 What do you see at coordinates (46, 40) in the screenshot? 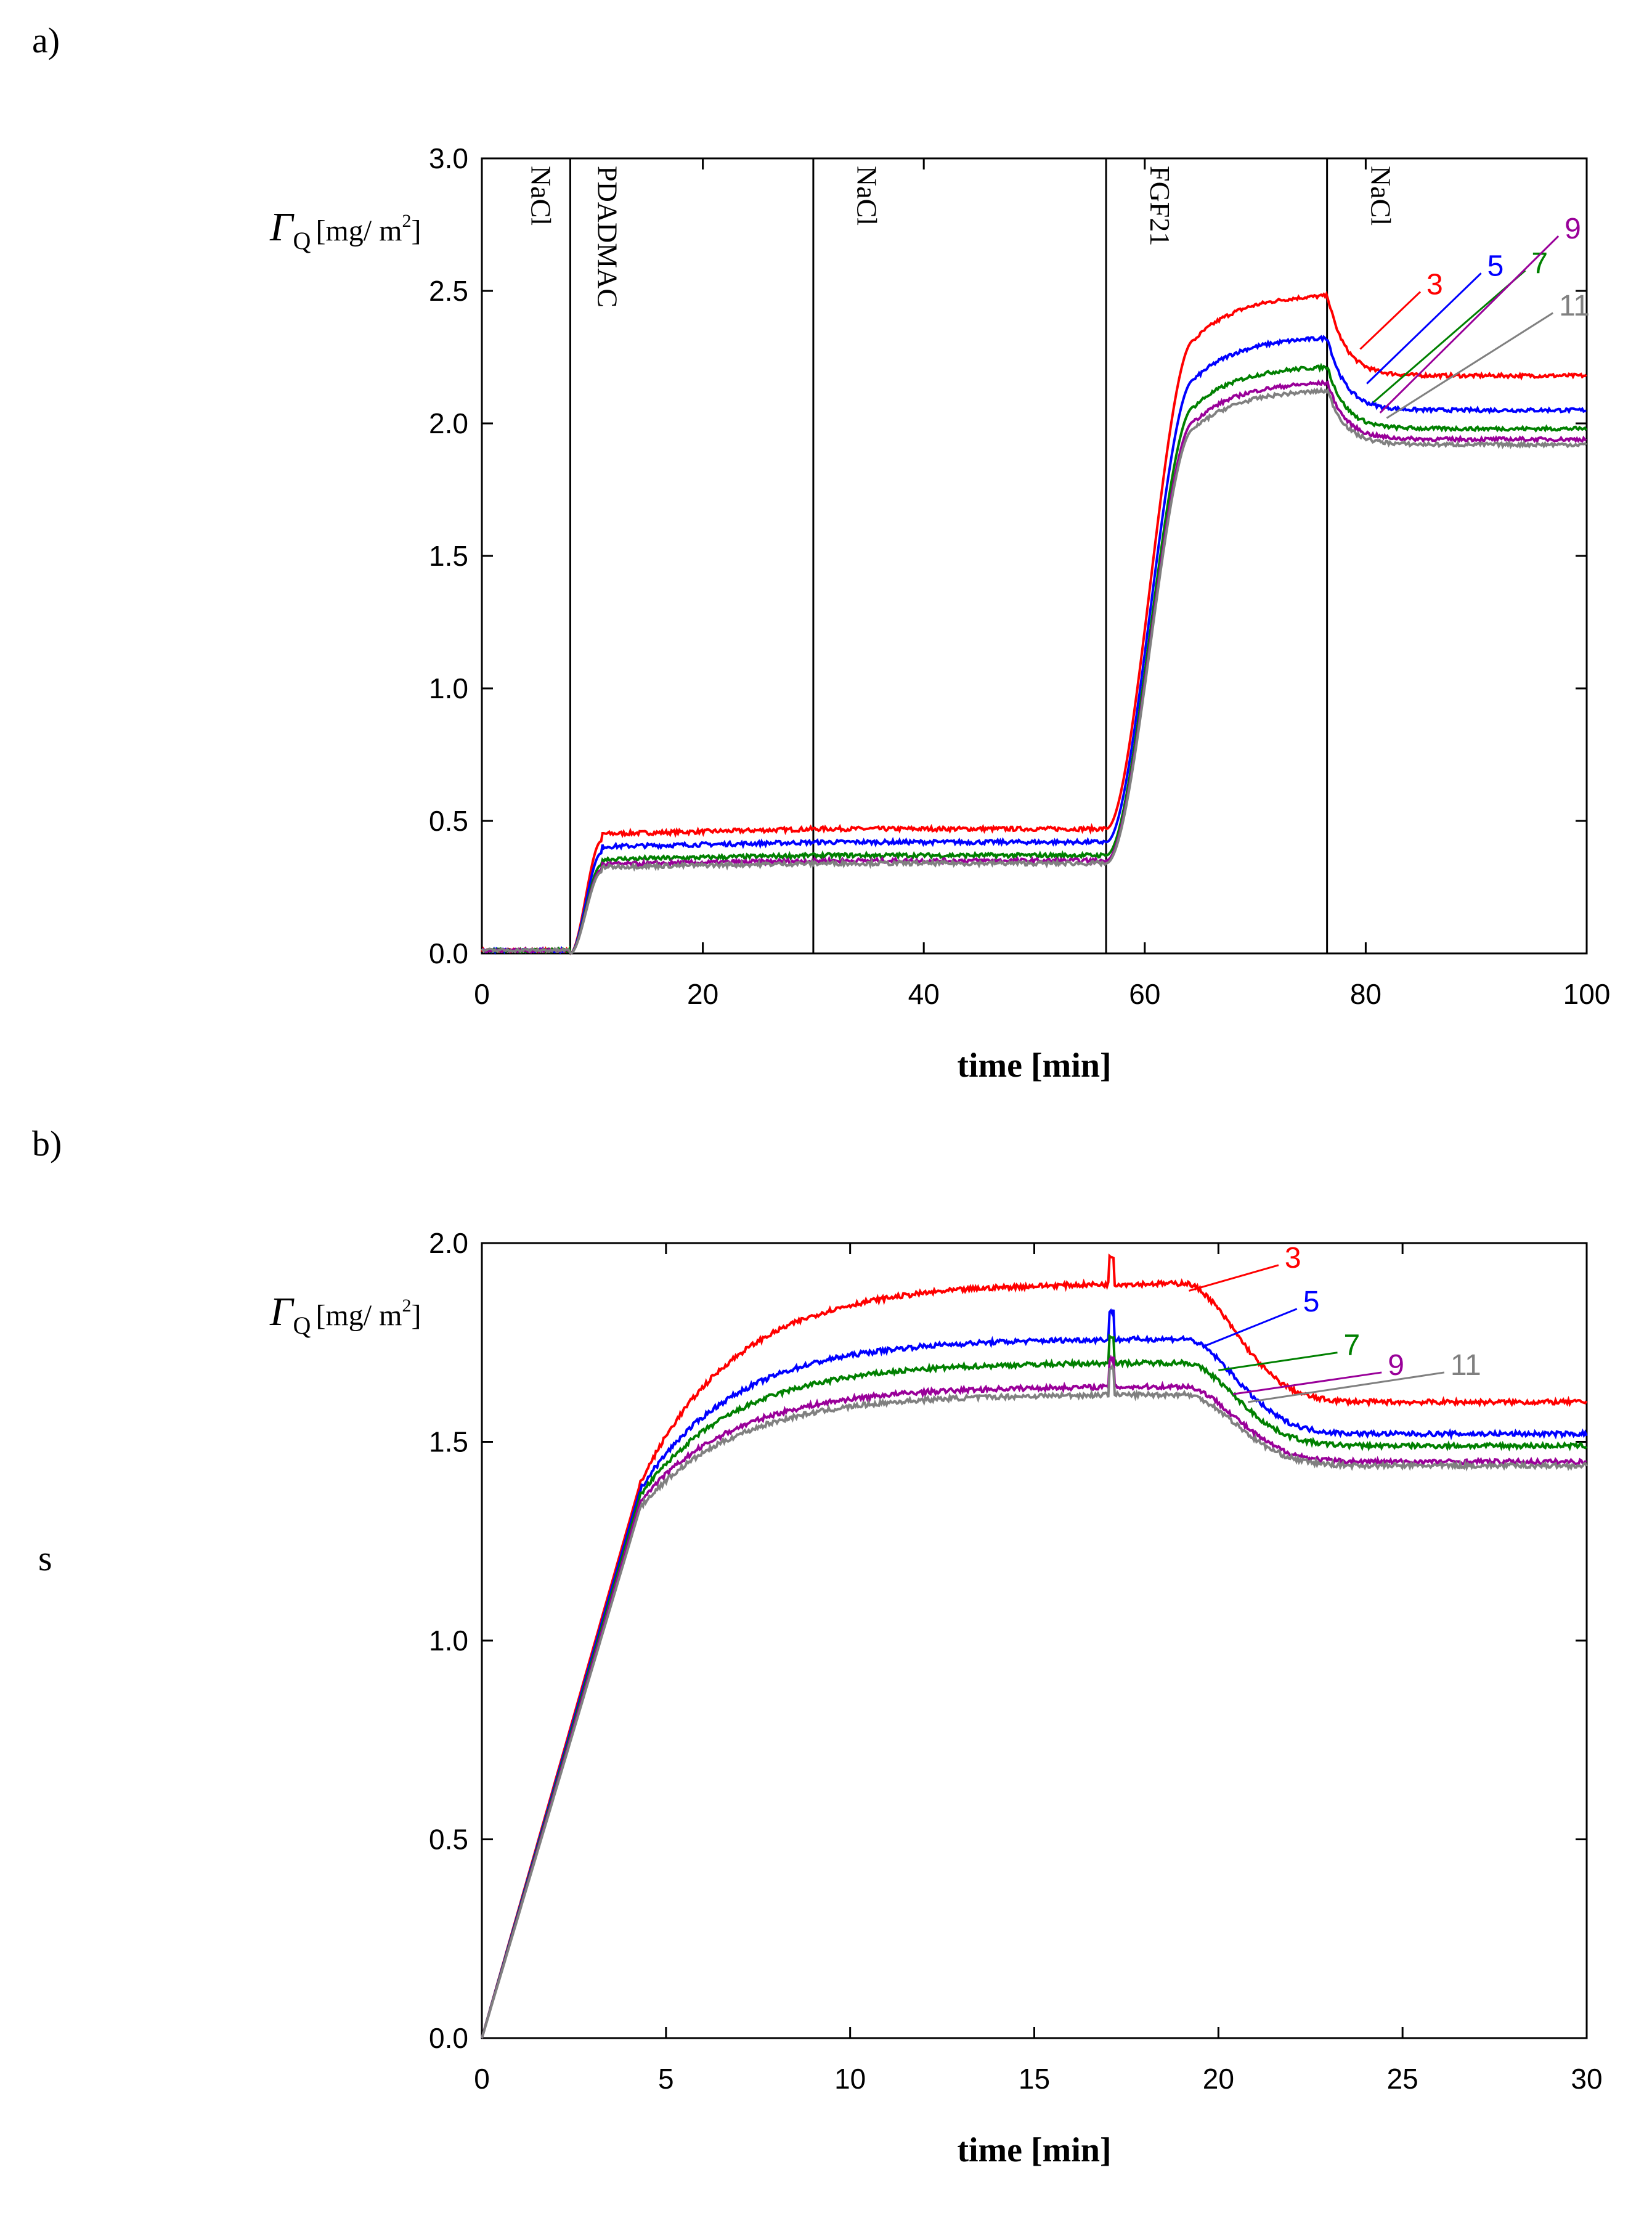
I see `panel-a-label: a)` at bounding box center [46, 40].